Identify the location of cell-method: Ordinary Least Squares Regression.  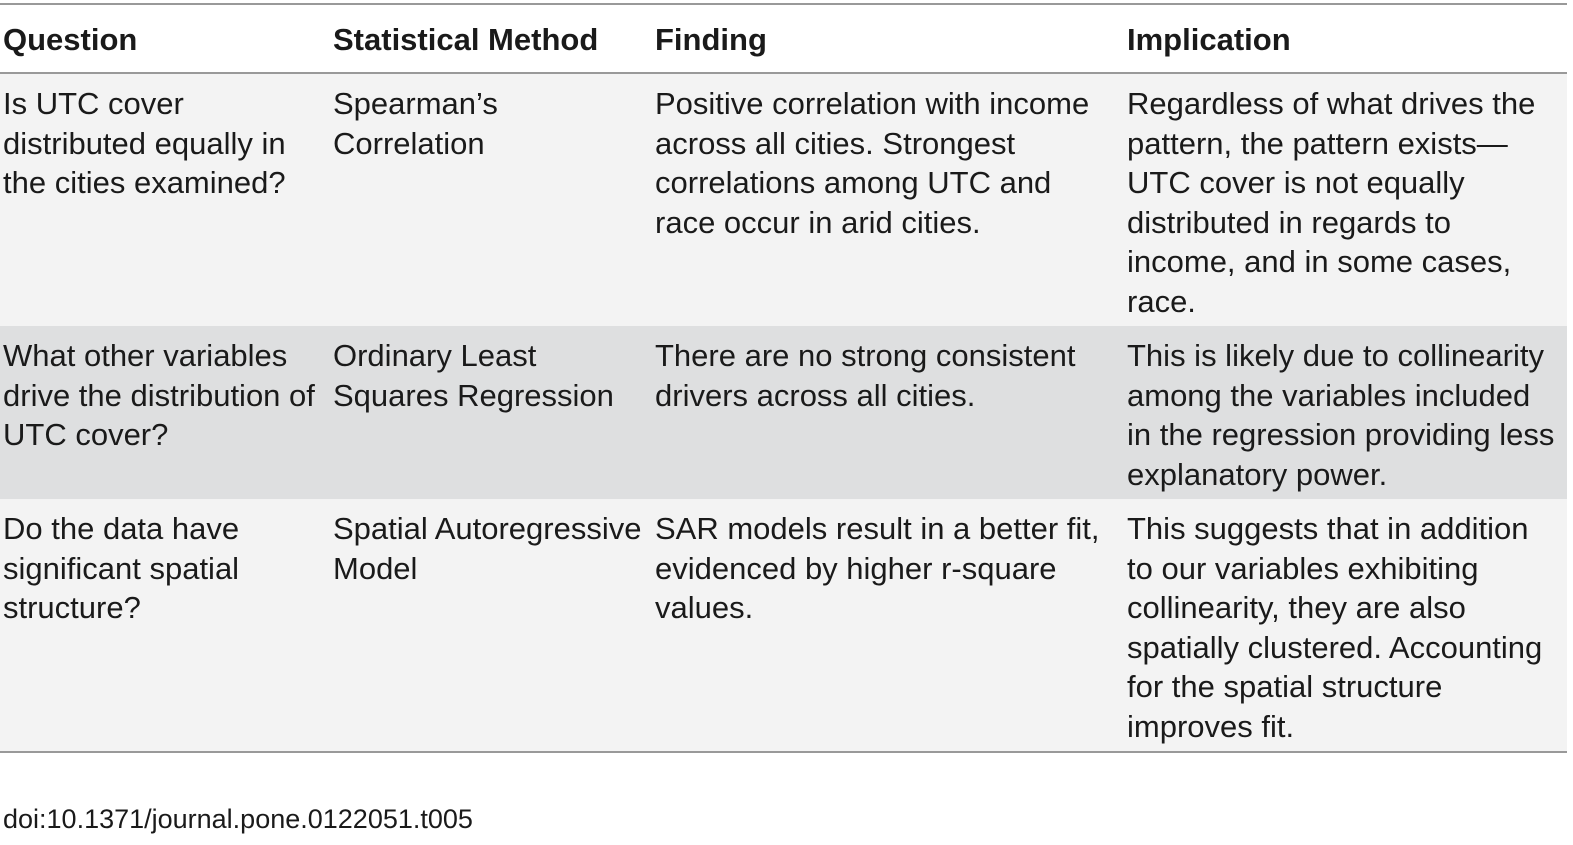
(491, 412).